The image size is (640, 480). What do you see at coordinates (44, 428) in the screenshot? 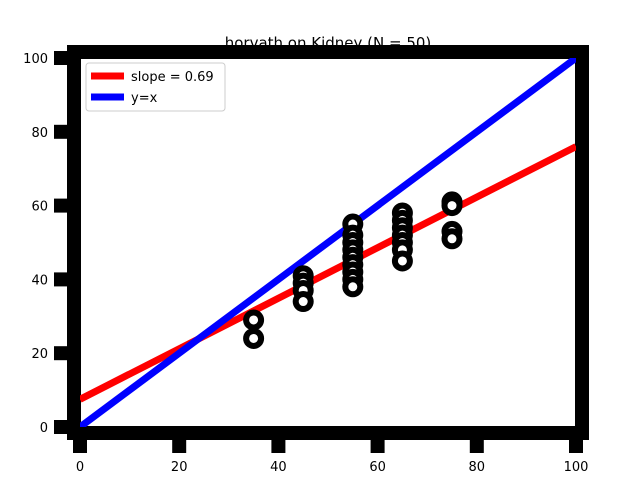
I see `y-tick-label: 0` at bounding box center [44, 428].